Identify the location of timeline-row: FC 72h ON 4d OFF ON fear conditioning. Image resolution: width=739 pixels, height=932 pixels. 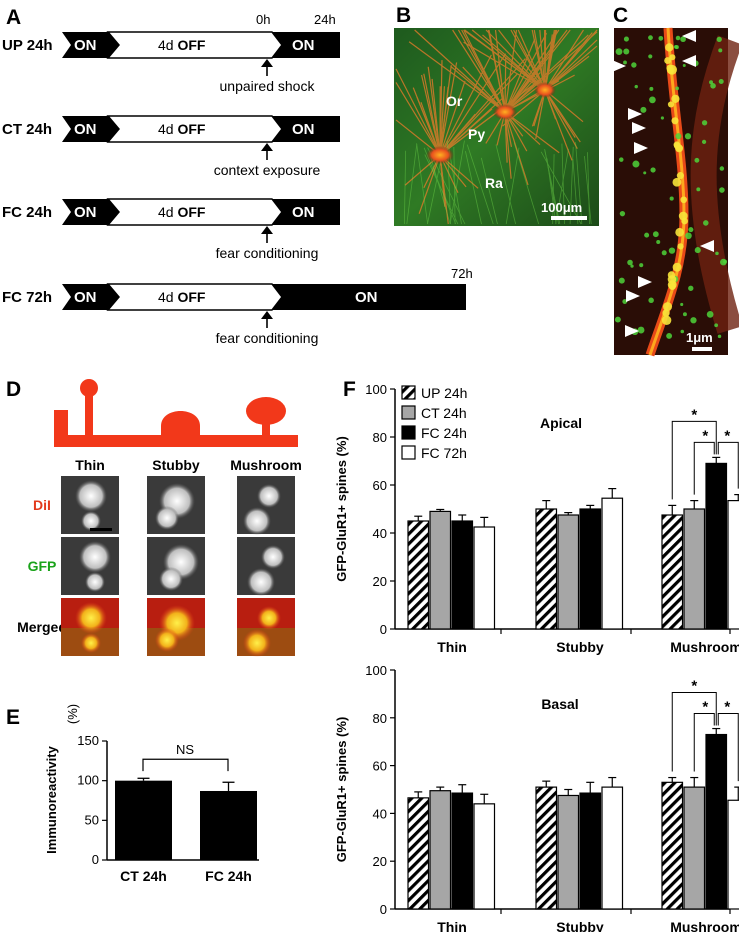
(234, 314).